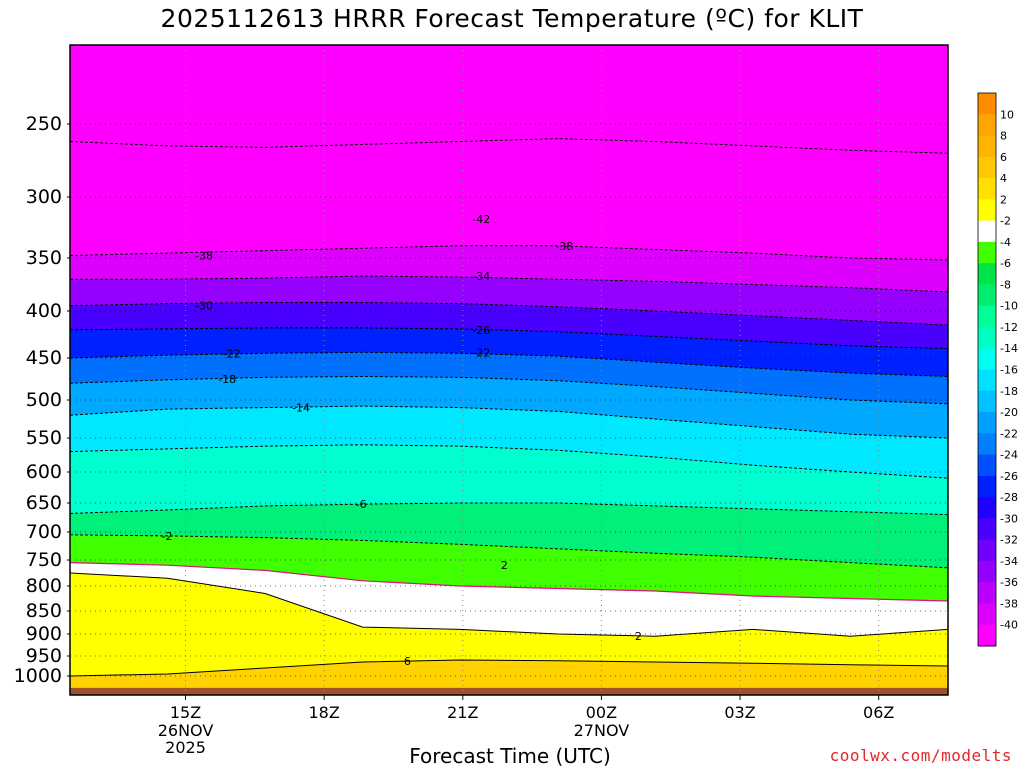 The height and width of the screenshot is (768, 1024). I want to click on isotherm-line--18, so click(509, 390).